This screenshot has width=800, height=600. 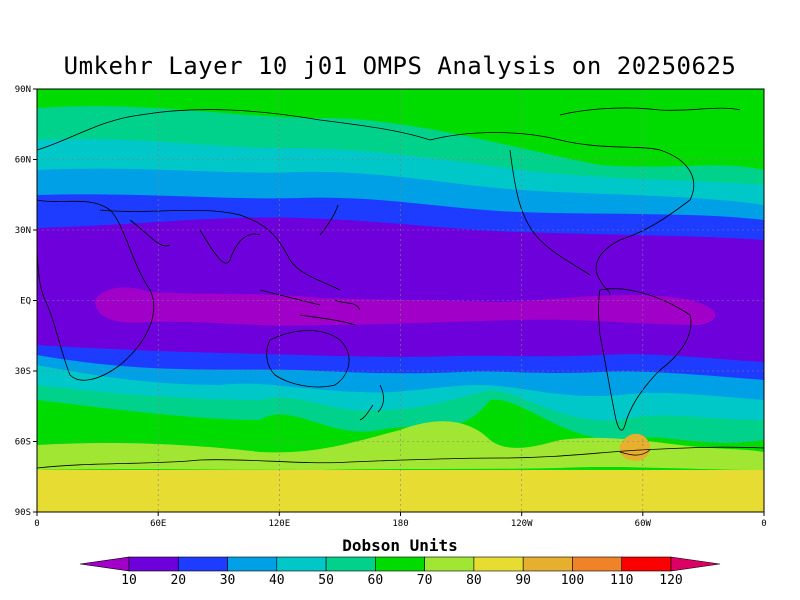 What do you see at coordinates (277, 580) in the screenshot?
I see `colorbar-label: 40` at bounding box center [277, 580].